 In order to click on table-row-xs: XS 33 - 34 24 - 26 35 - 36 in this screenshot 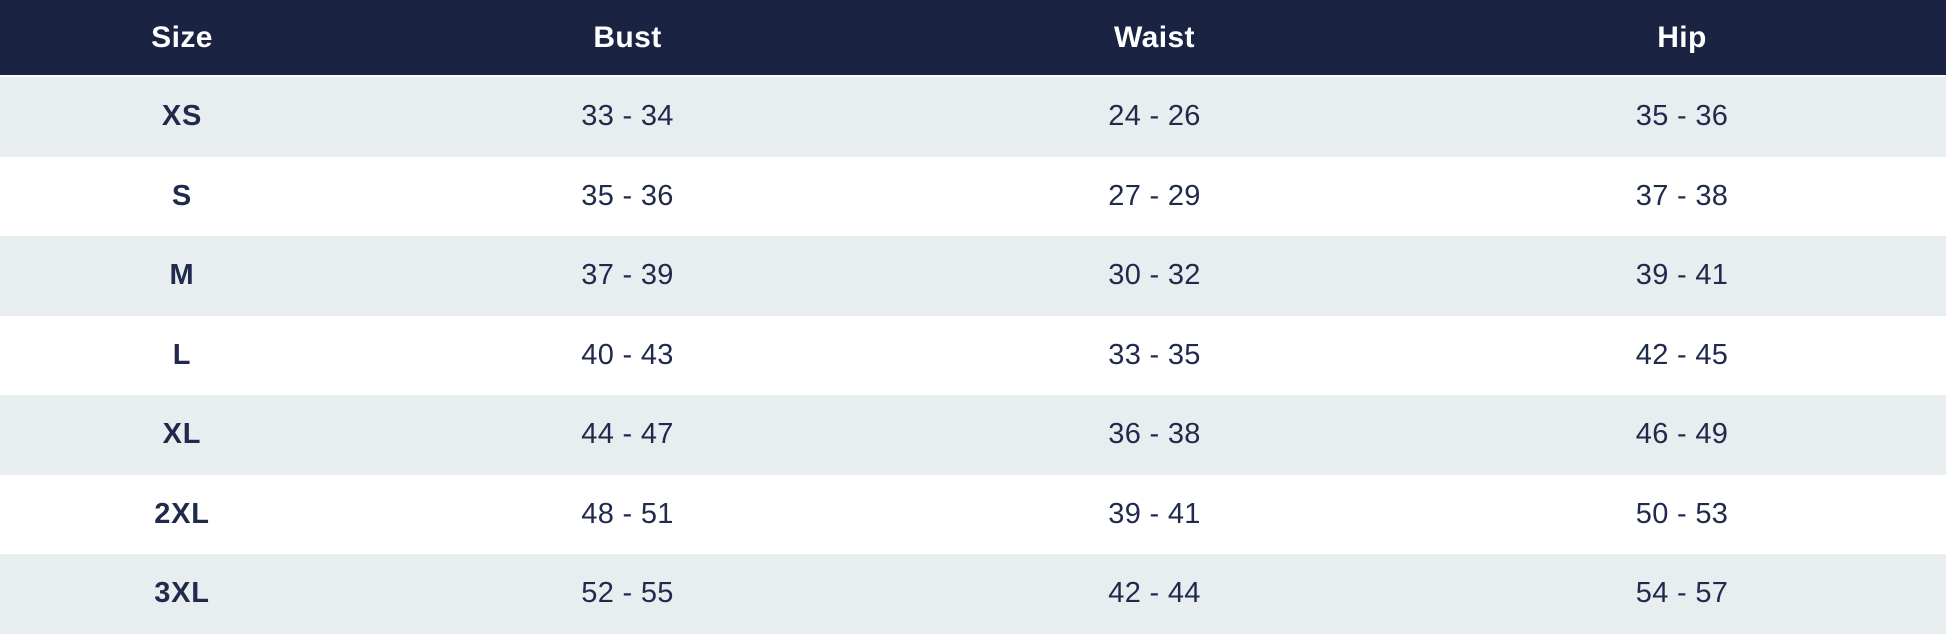, I will do `click(973, 117)`.